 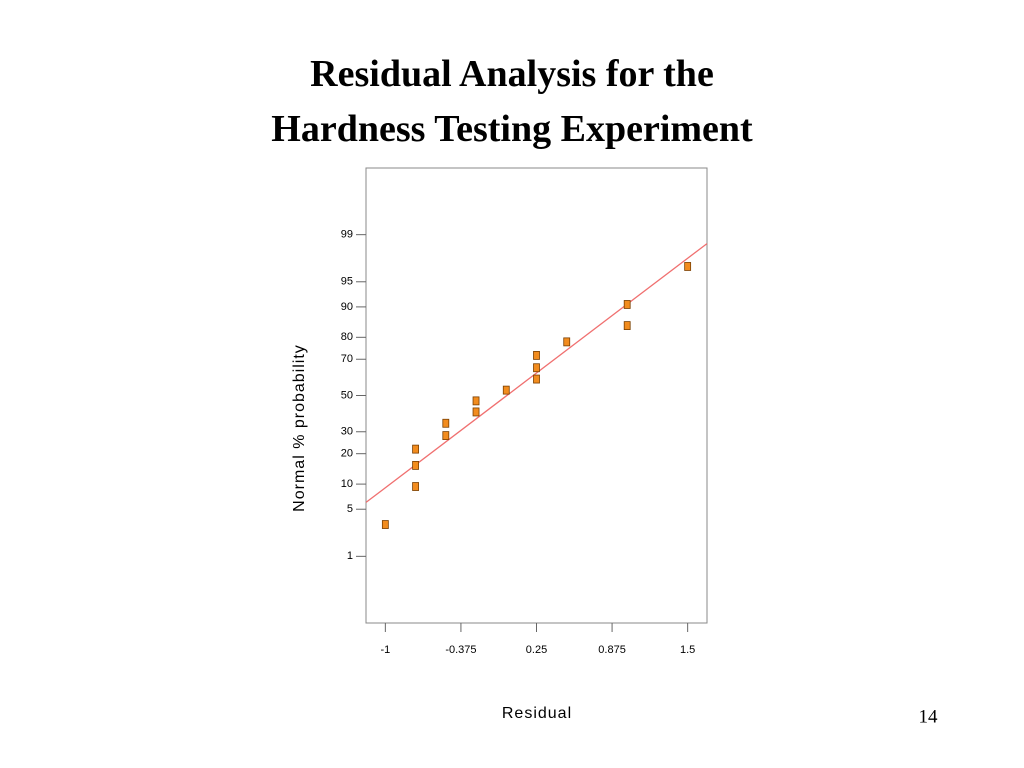 What do you see at coordinates (347, 432) in the screenshot?
I see `y-tick-label: 30` at bounding box center [347, 432].